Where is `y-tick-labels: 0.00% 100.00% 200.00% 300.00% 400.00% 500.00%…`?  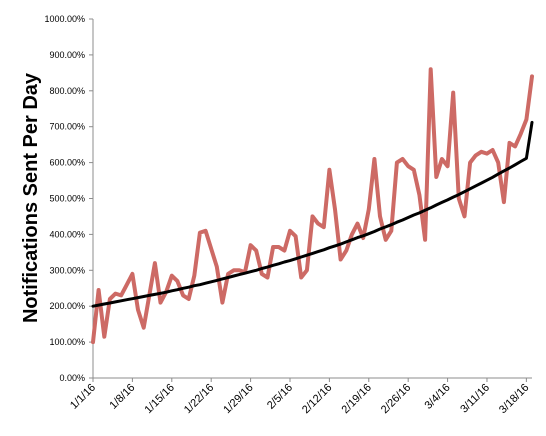 y-tick-labels: 0.00% 100.00% 200.00% 300.00% 400.00% 500.00%… is located at coordinates (68, 198).